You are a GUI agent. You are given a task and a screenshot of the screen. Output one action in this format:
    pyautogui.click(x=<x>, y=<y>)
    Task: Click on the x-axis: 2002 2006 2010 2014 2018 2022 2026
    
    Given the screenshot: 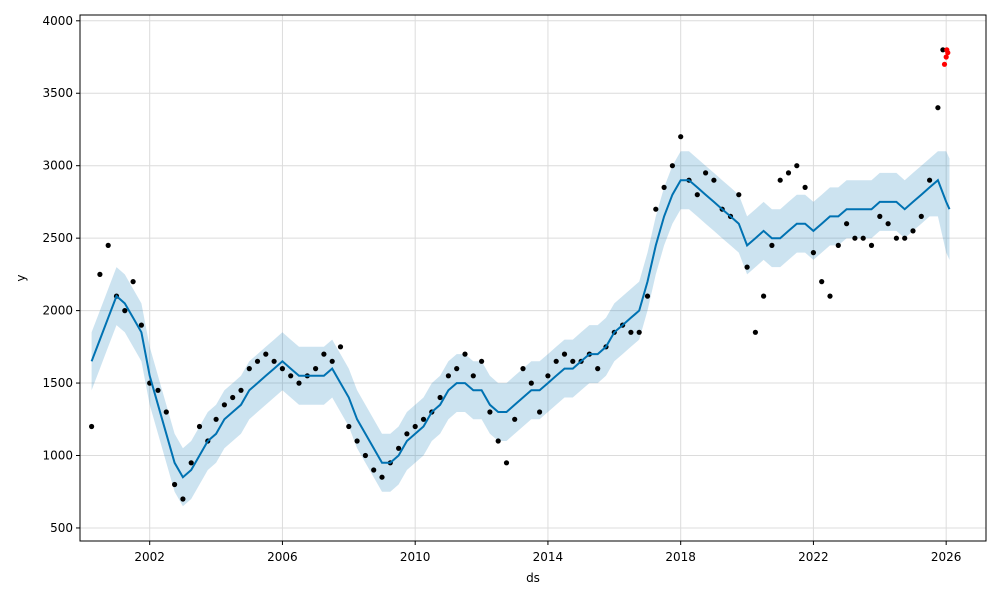 What is the action you would take?
    pyautogui.click(x=547, y=552)
    